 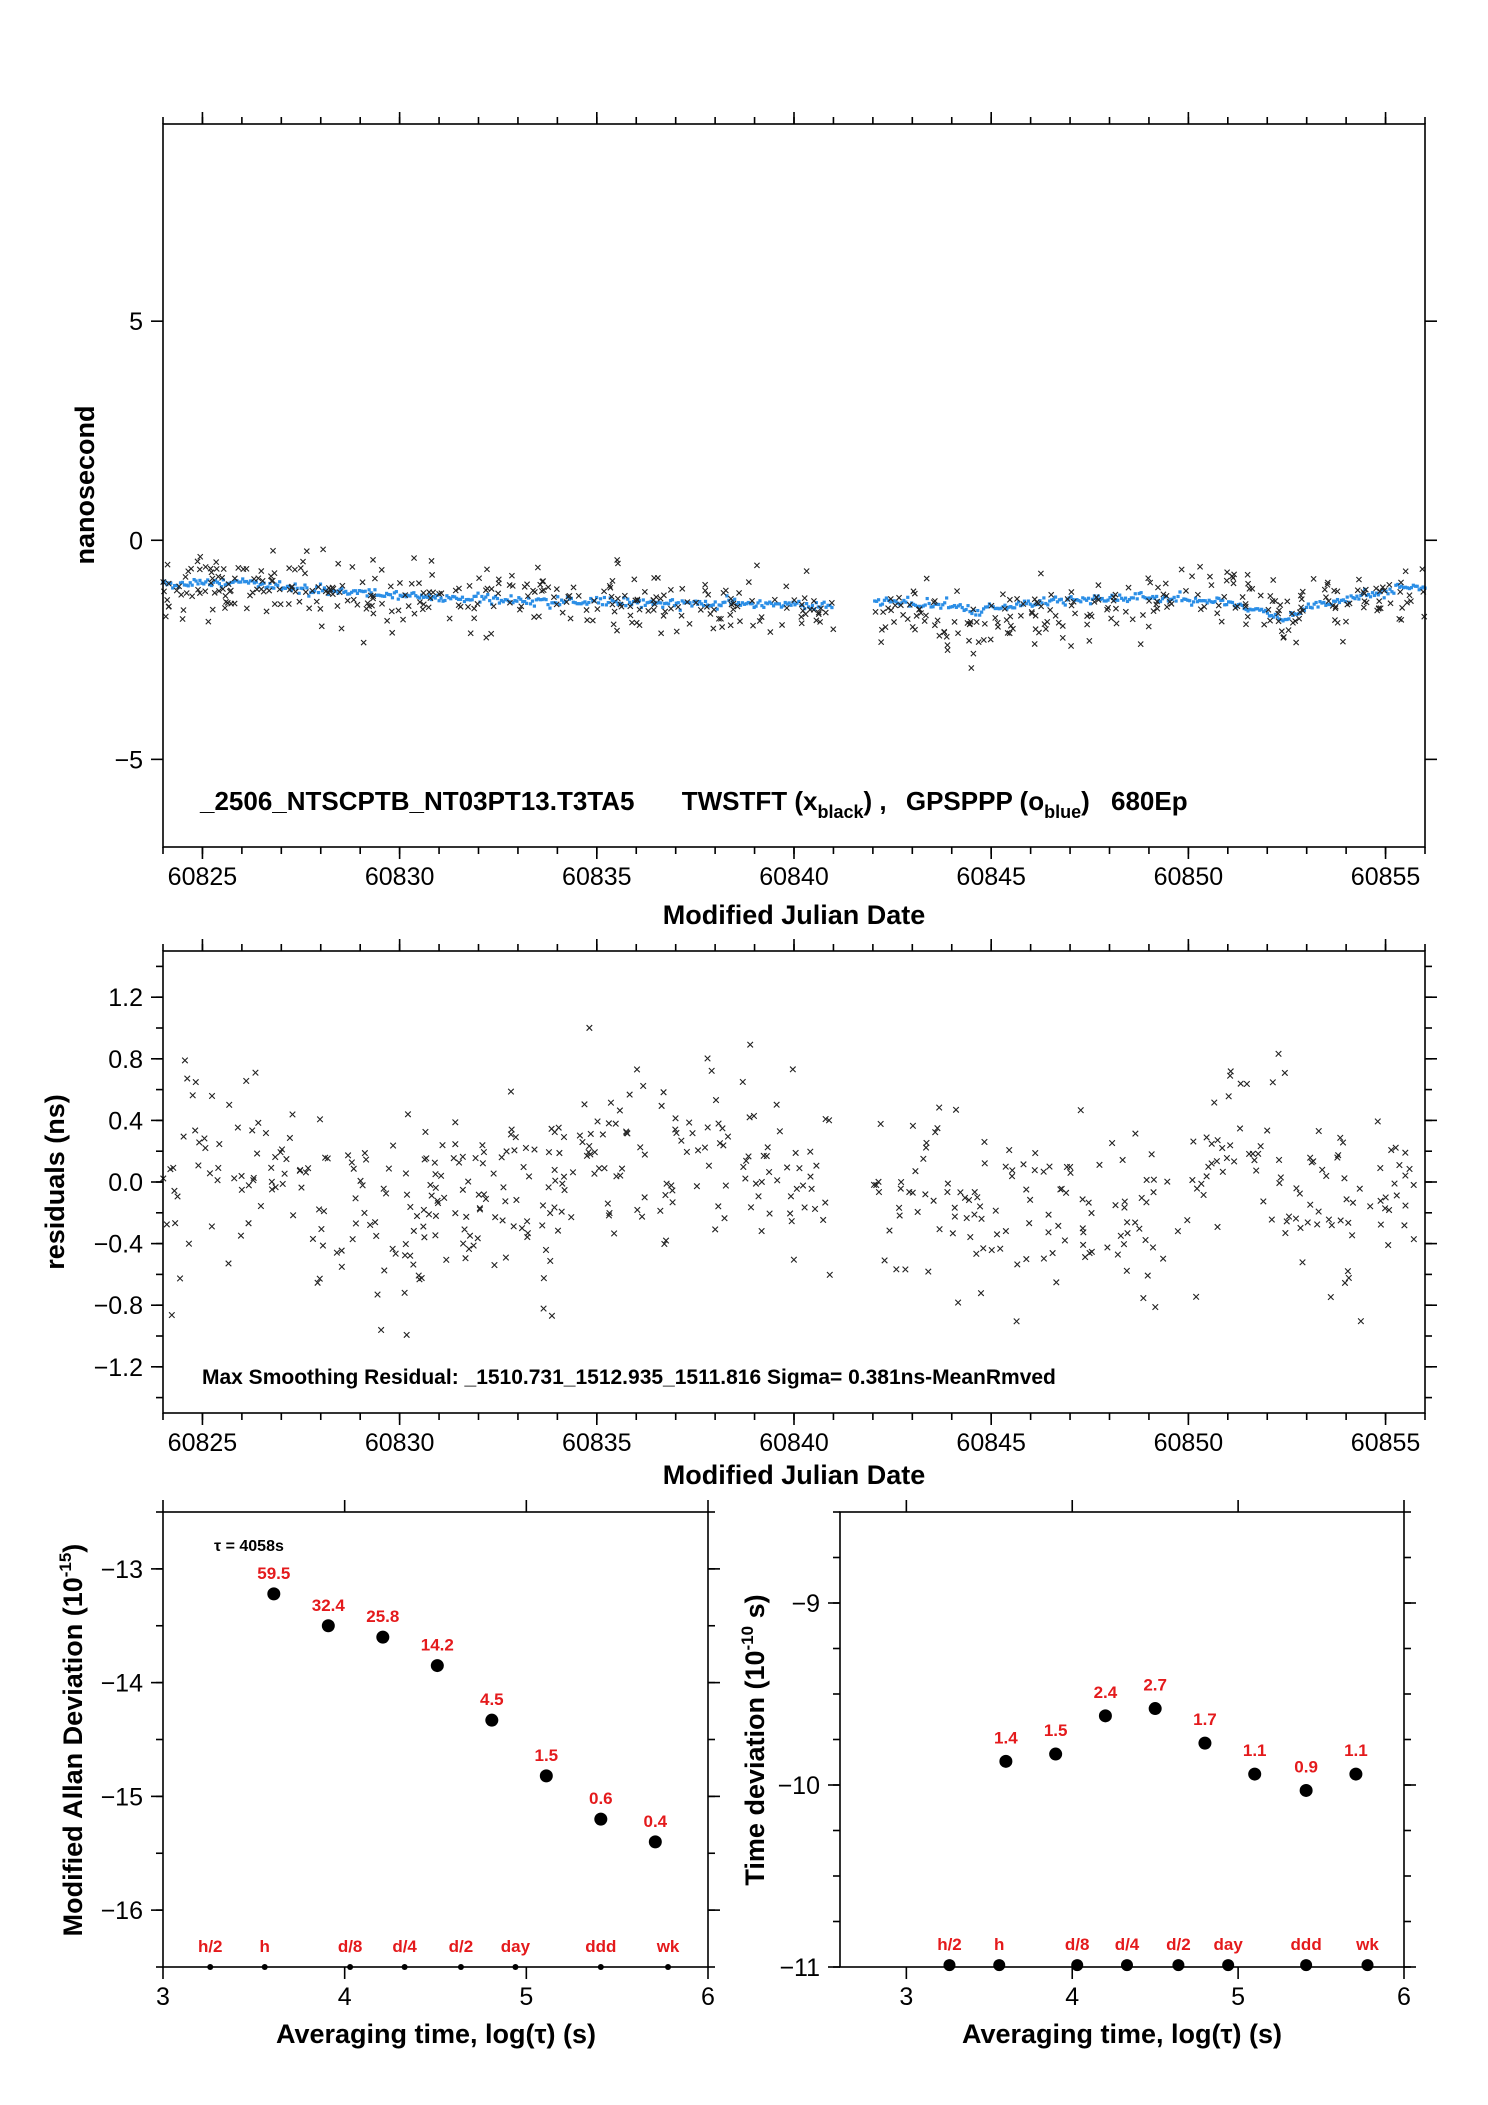 What do you see at coordinates (750, 801) in the screenshot?
I see `phase-twstft-label: TWSTFT (x` at bounding box center [750, 801].